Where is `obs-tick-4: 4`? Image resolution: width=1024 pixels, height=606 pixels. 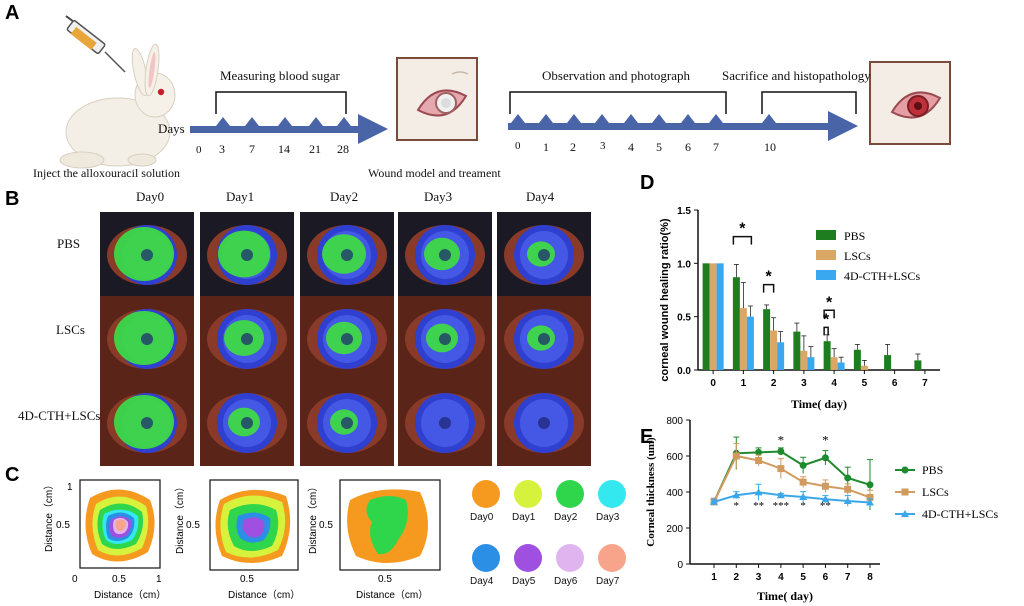
obs-tick-4: 4 is located at coordinates (631, 147).